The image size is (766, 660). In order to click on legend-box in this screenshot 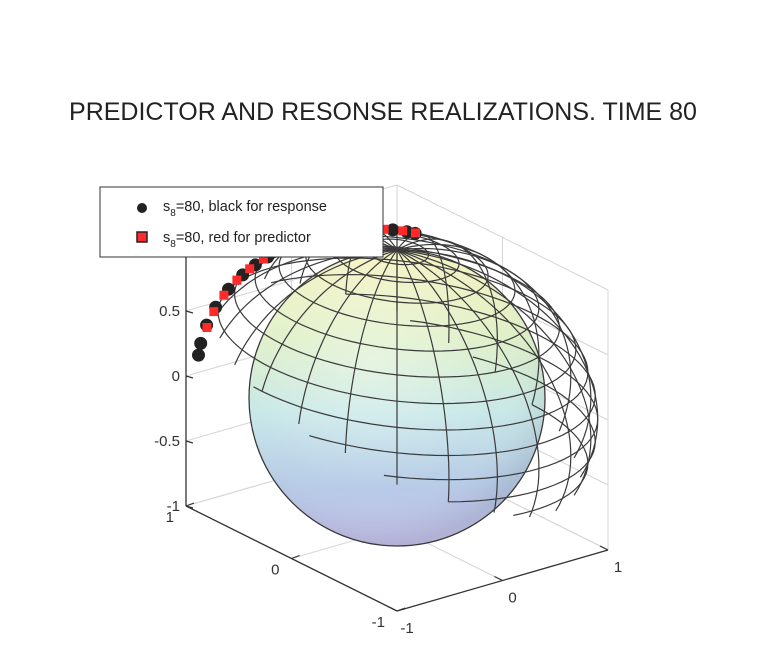, I will do `click(241, 222)`.